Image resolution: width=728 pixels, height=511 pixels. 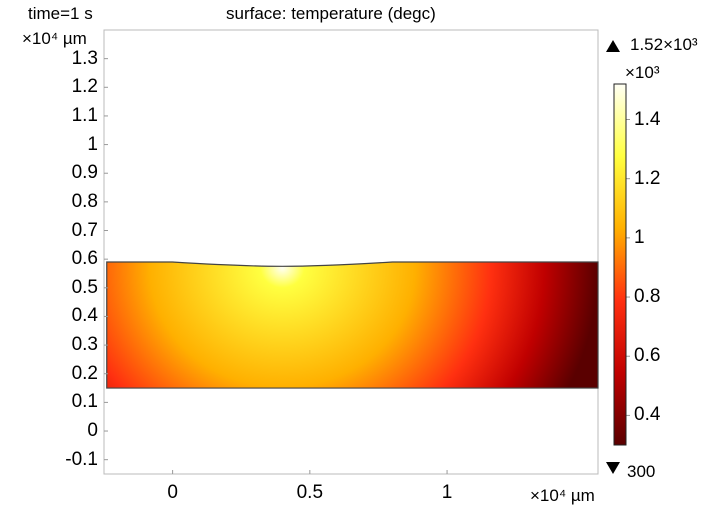 I want to click on y-tick-label: 0.4, so click(x=84, y=316).